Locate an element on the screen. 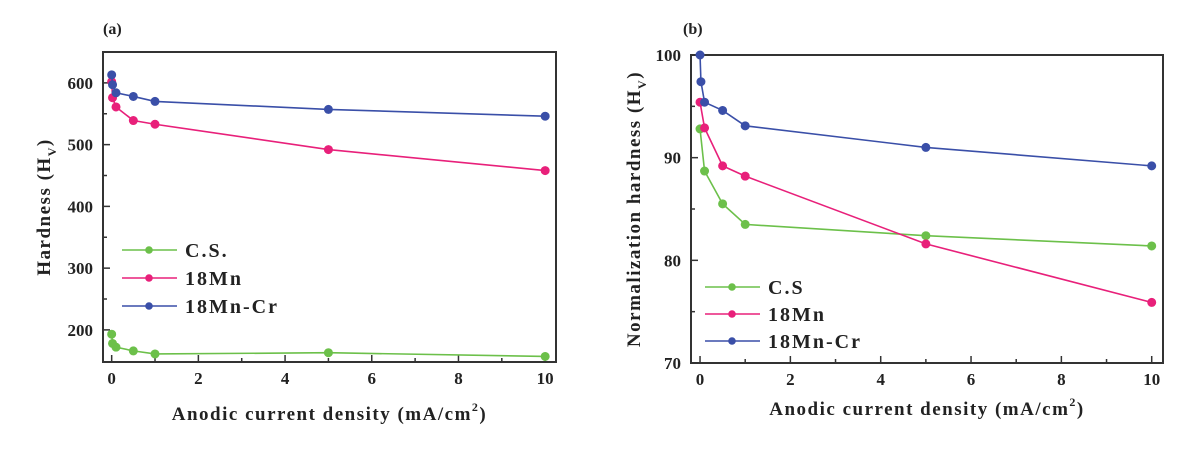 The width and height of the screenshot is (1194, 449). y-tick-label: 400 is located at coordinates (81, 206).